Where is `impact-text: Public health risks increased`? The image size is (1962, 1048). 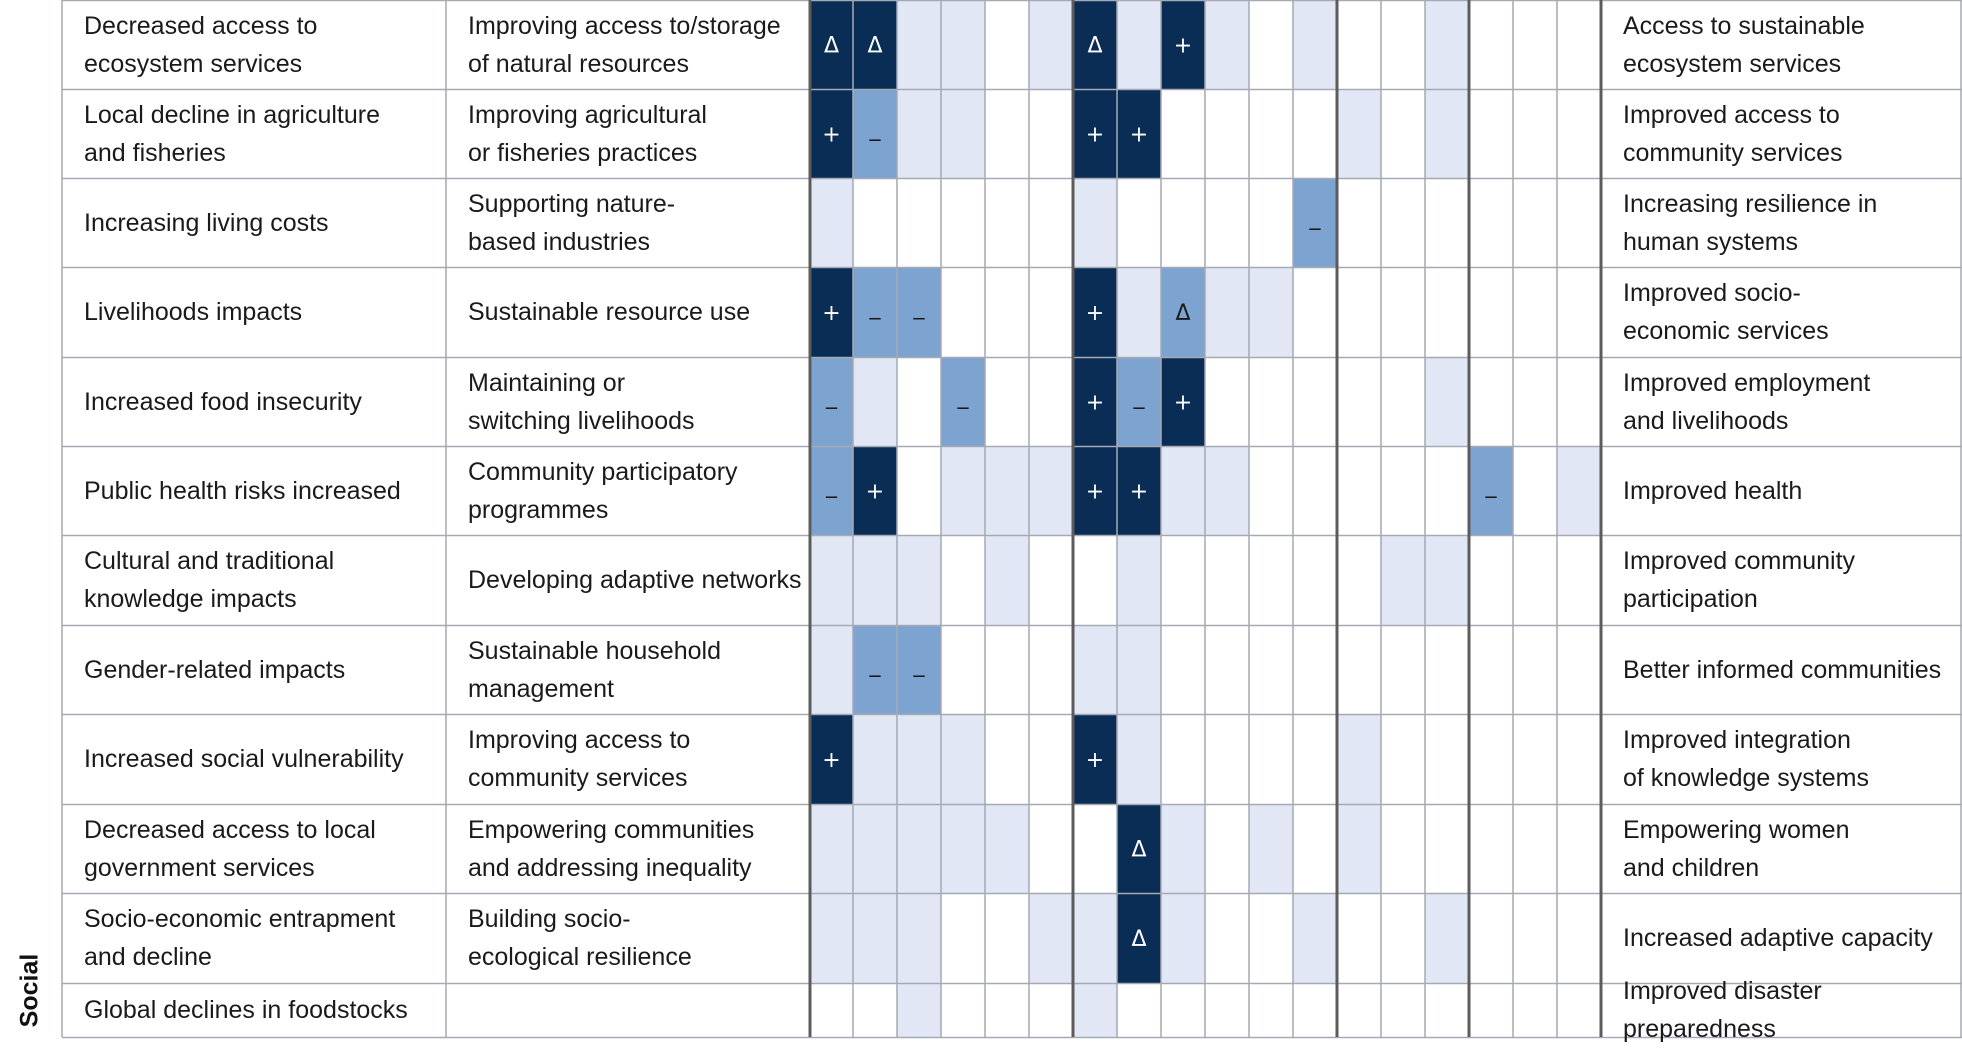 impact-text: Public health risks increased is located at coordinates (242, 490).